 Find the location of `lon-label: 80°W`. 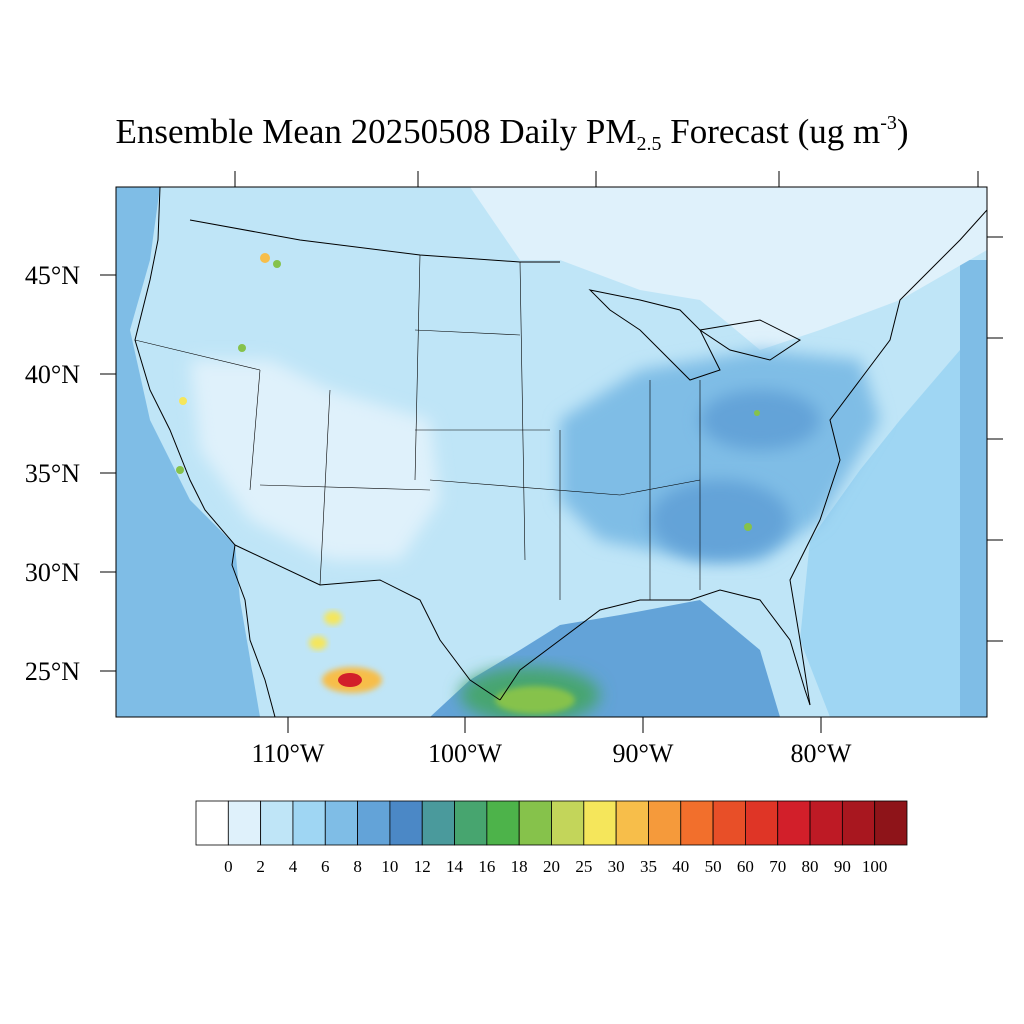

lon-label: 80°W is located at coordinates (821, 753).